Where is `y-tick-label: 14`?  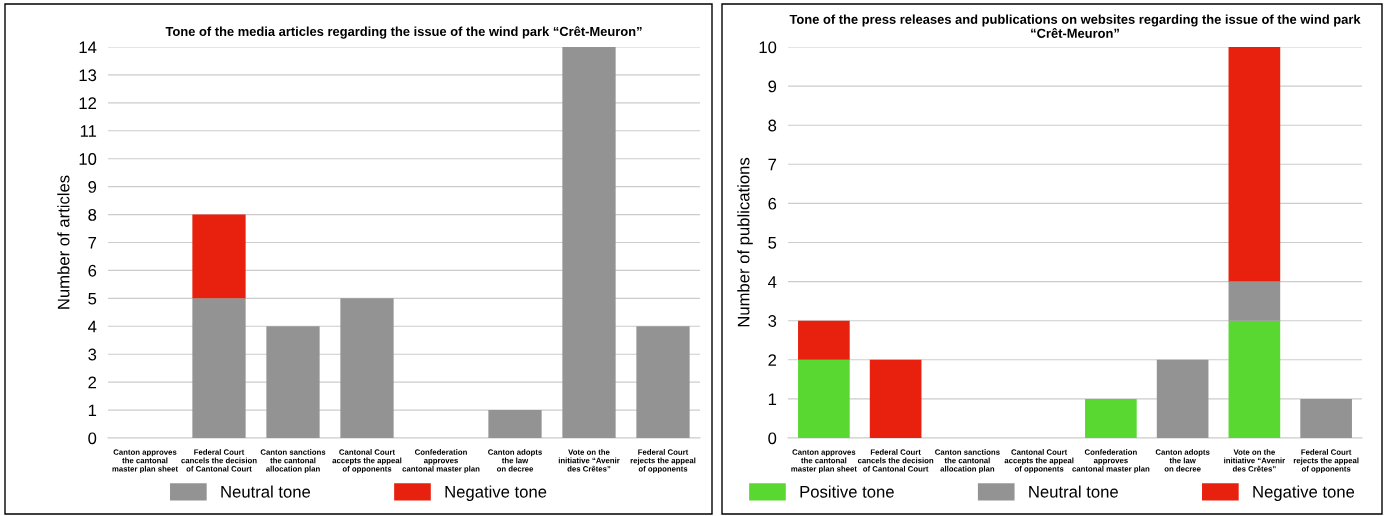 y-tick-label: 14 is located at coordinates (88, 47).